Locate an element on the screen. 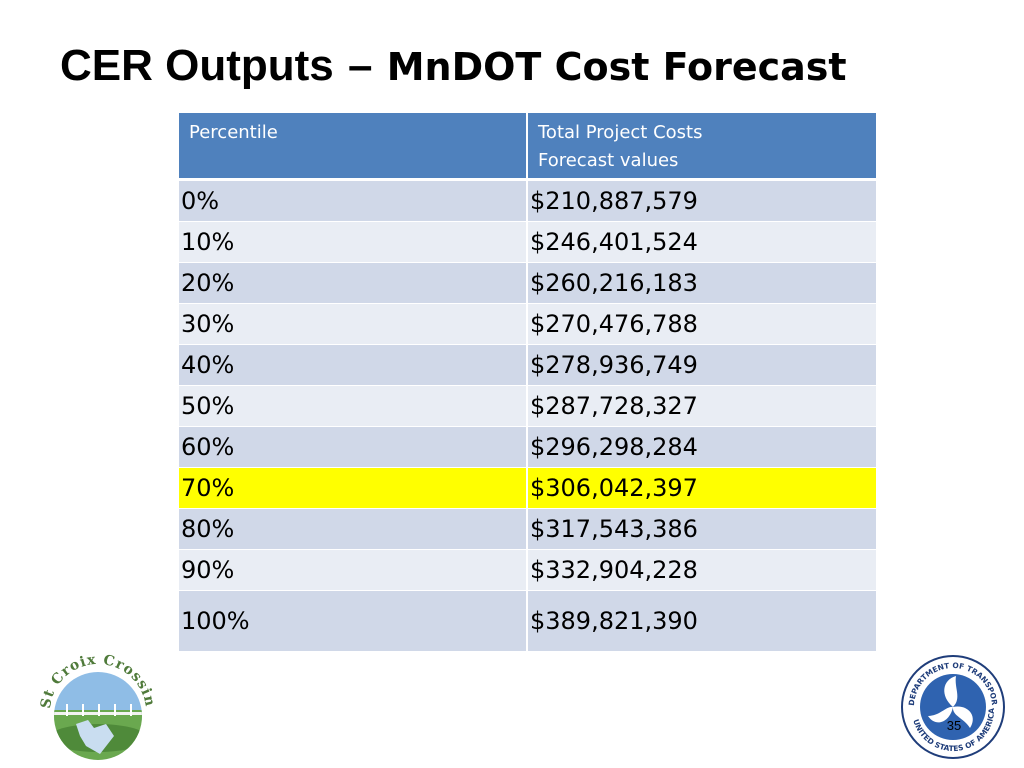 The height and width of the screenshot is (768, 1024). cost-cell: $332,904,228 is located at coordinates (701, 570).